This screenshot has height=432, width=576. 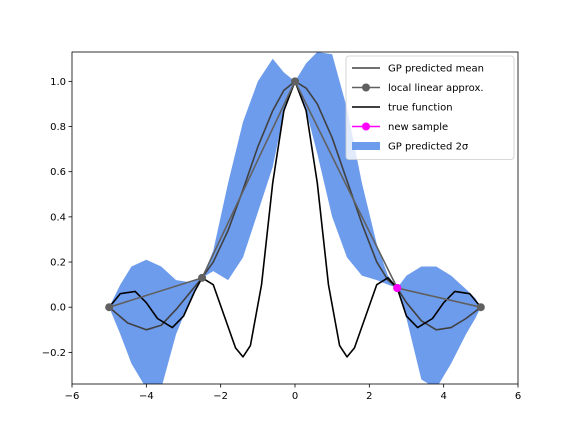 I want to click on legend-swatch-band, so click(x=366, y=146).